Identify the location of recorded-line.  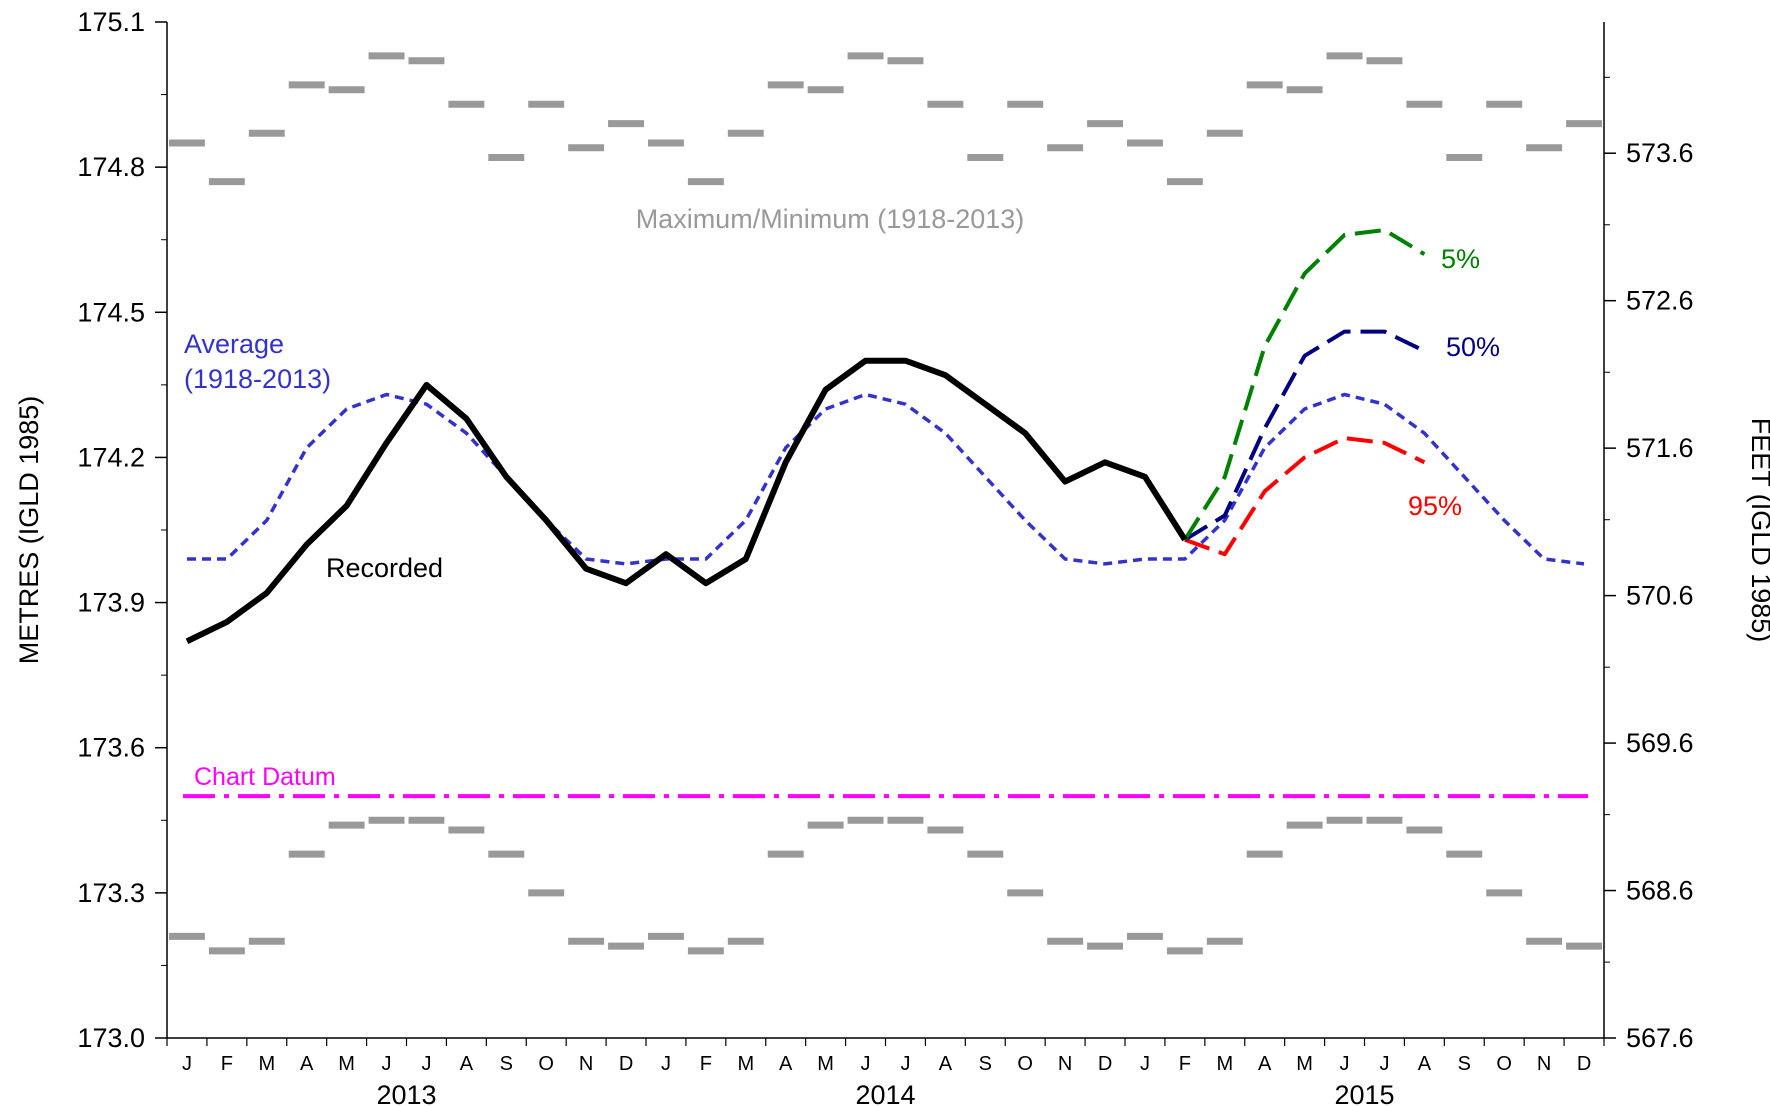
(686, 500).